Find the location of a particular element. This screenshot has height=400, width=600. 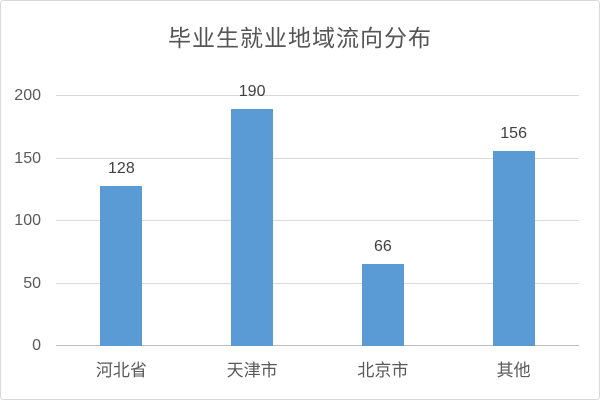

x-axis-line is located at coordinates (317, 345).